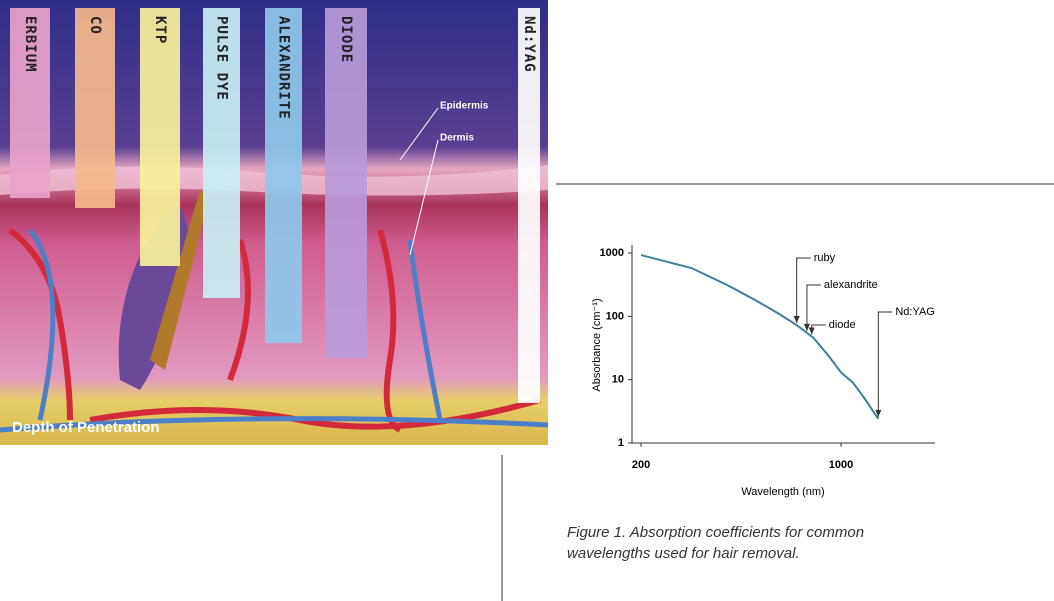  I want to click on laser-label: PULSE DYE, so click(222, 58).